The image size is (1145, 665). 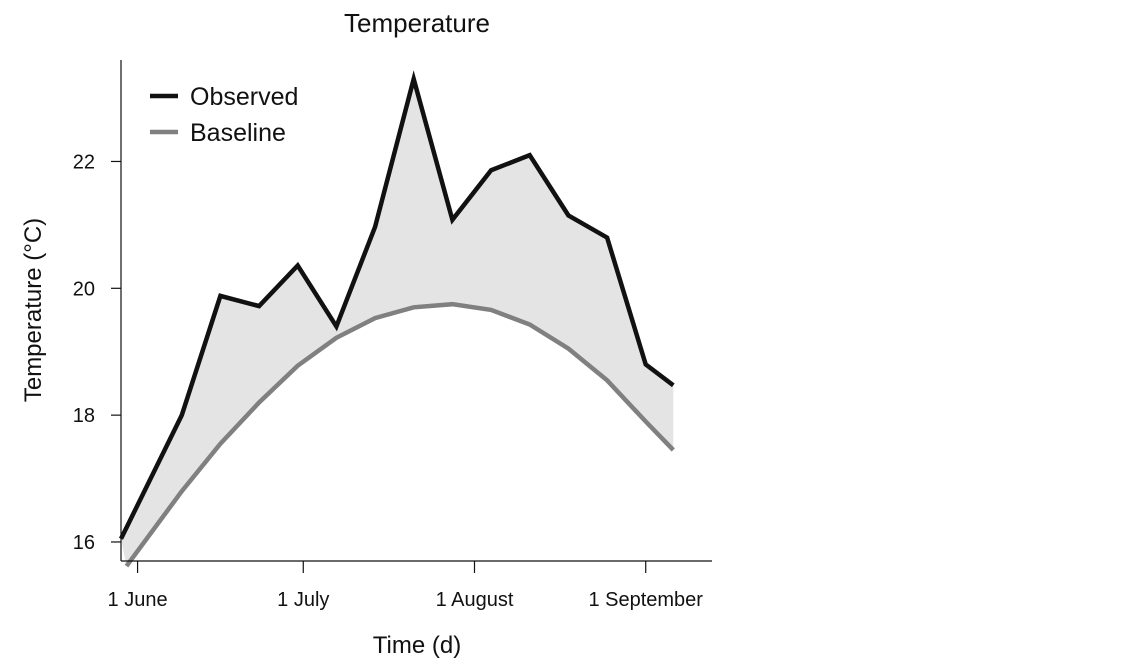 What do you see at coordinates (33, 310) in the screenshot?
I see `y-axis-label: Temperature (°C)` at bounding box center [33, 310].